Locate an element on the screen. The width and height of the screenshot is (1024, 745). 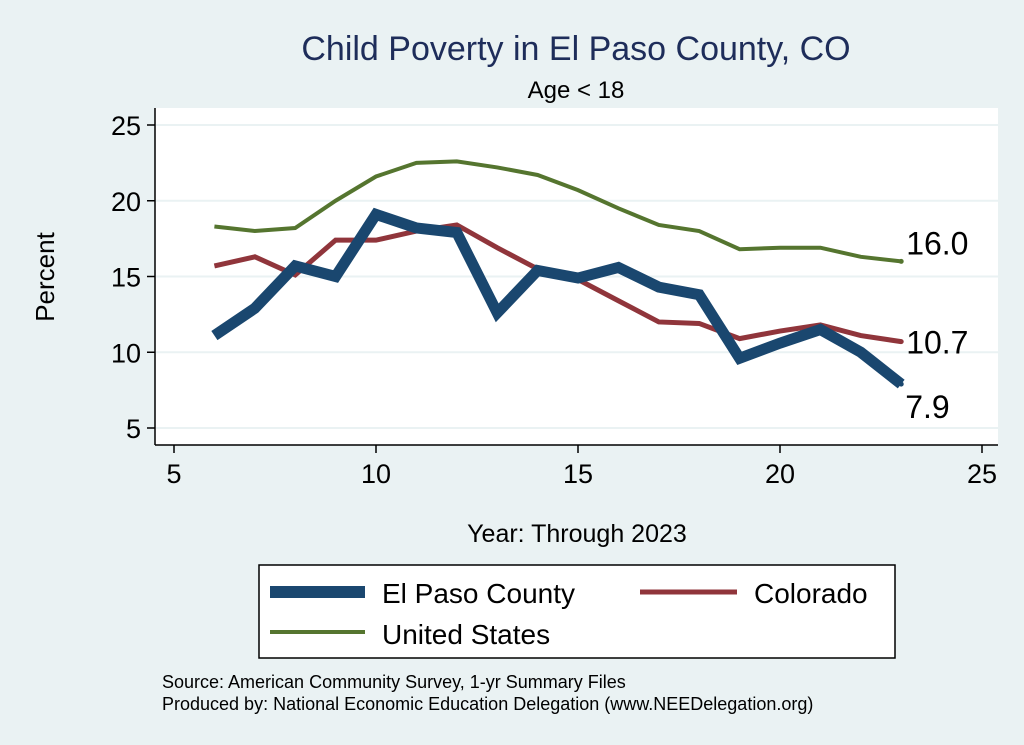
end-label-colorado: 10.7 is located at coordinates (937, 343).